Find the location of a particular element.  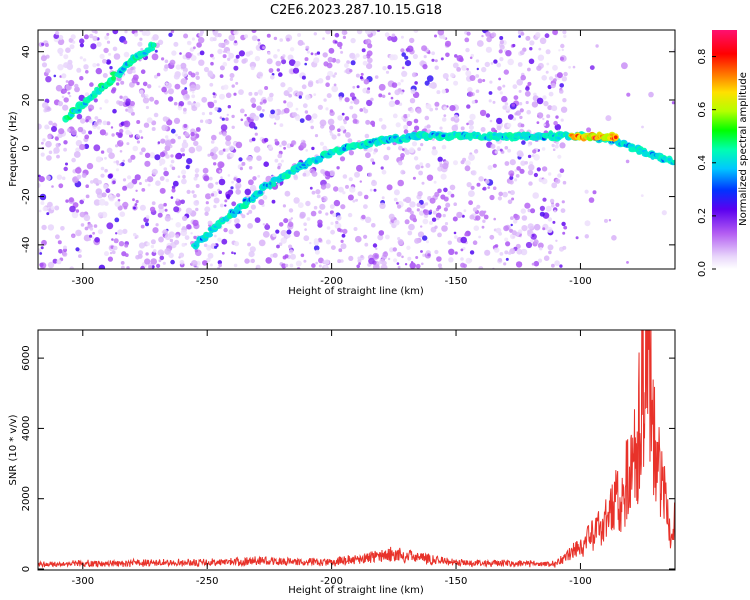

colorbar-tick-label: 0.2 is located at coordinates (702, 216).